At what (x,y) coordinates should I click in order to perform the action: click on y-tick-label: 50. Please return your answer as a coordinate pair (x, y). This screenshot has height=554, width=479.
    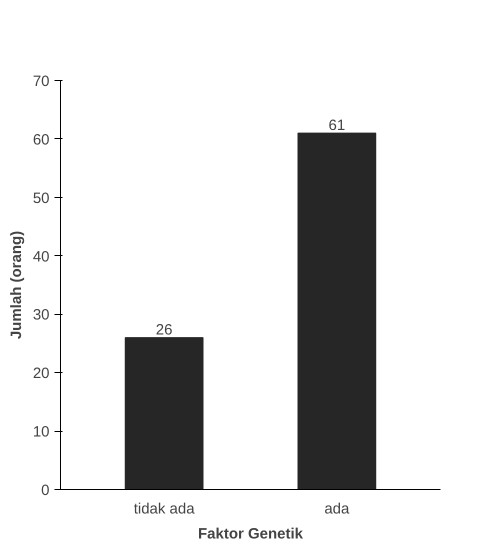
    Looking at the image, I should click on (41, 198).